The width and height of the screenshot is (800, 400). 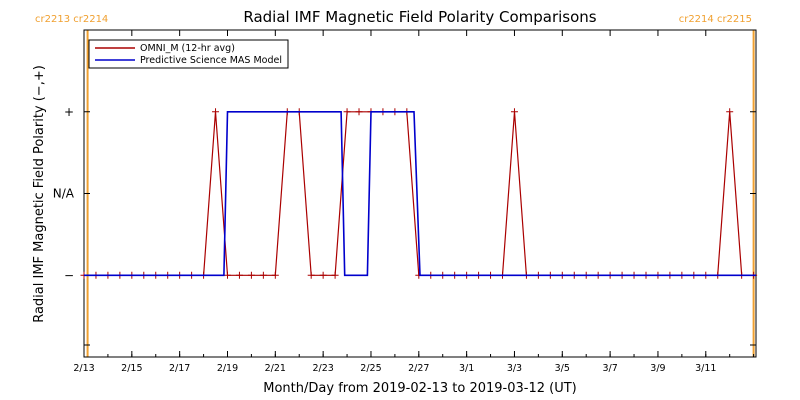 What do you see at coordinates (370, 368) in the screenshot?
I see `x-tick-label: 2/25` at bounding box center [370, 368].